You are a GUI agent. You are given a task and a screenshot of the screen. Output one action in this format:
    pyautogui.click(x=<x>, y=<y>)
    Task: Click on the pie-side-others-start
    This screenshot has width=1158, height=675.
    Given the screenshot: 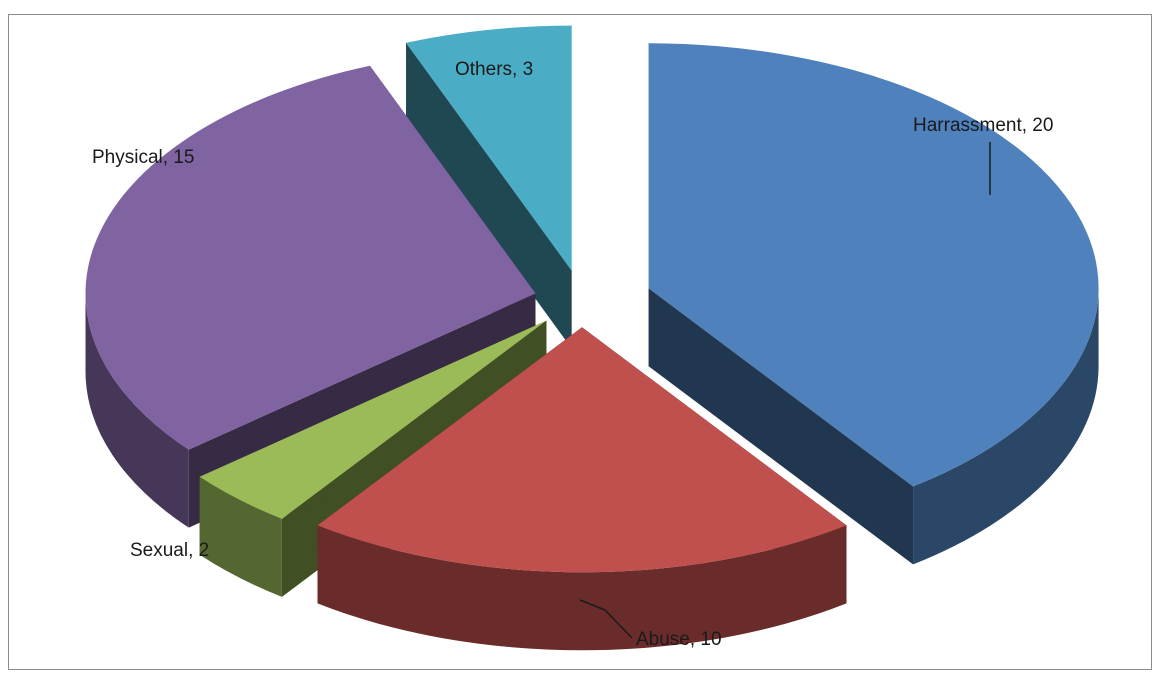 What is the action you would take?
    pyautogui.click(x=489, y=195)
    